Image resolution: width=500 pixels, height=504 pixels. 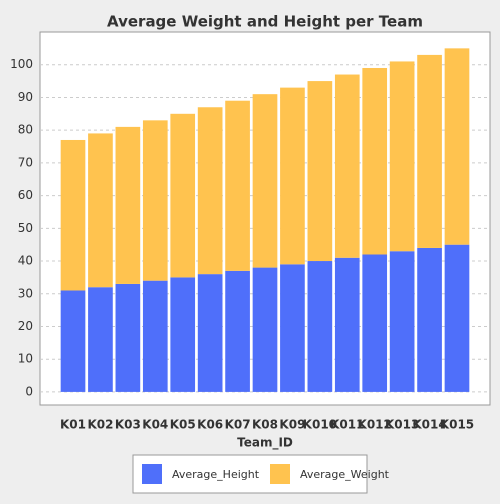 I want to click on x-axis-label: Team_ID, so click(x=265, y=443).